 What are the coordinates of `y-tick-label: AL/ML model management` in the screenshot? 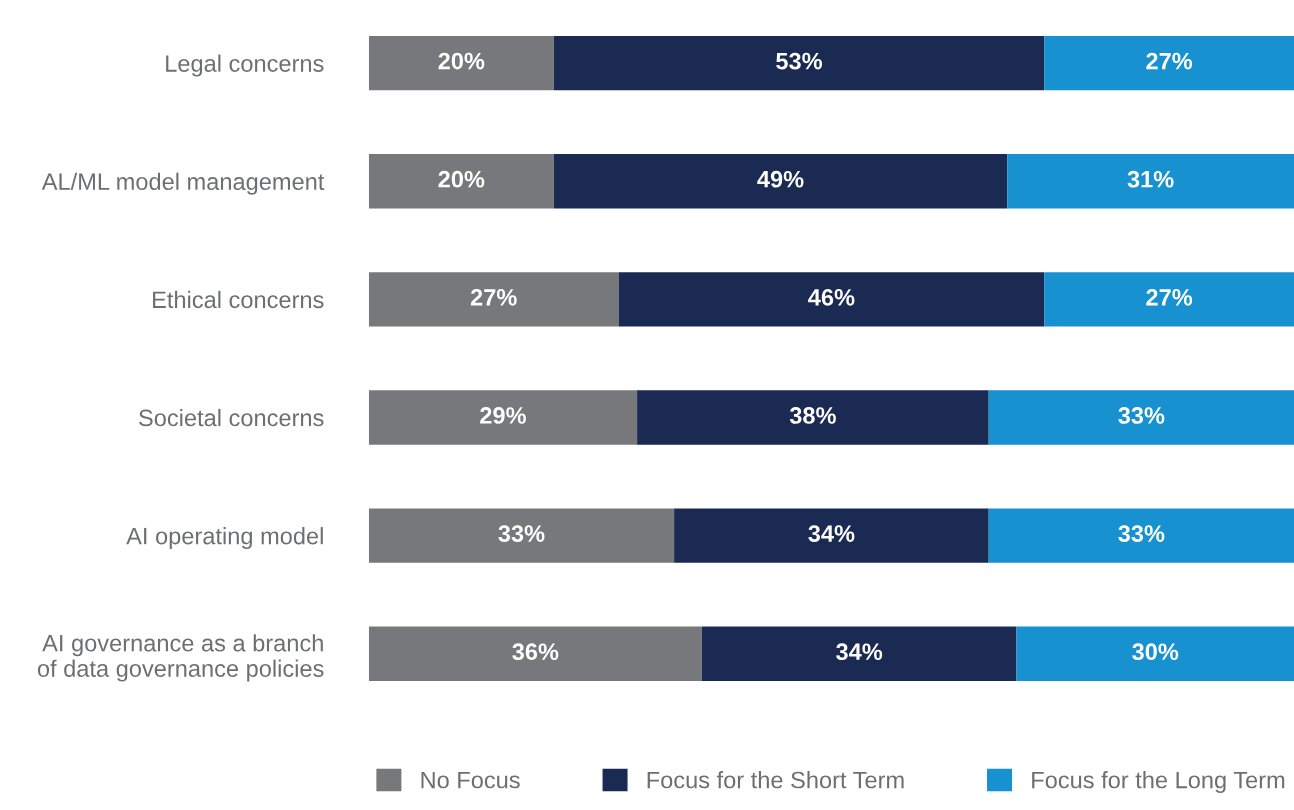 It's located at (183, 183).